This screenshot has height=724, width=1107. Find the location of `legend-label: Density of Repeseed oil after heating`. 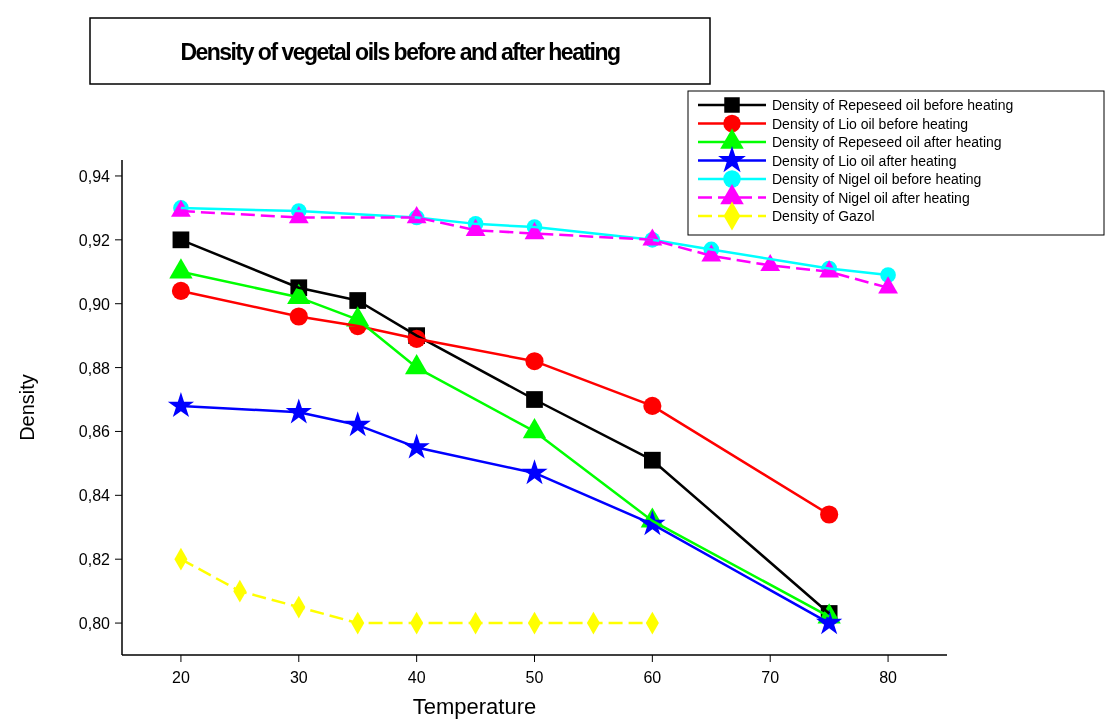

legend-label: Density of Repeseed oil after heating is located at coordinates (887, 142).